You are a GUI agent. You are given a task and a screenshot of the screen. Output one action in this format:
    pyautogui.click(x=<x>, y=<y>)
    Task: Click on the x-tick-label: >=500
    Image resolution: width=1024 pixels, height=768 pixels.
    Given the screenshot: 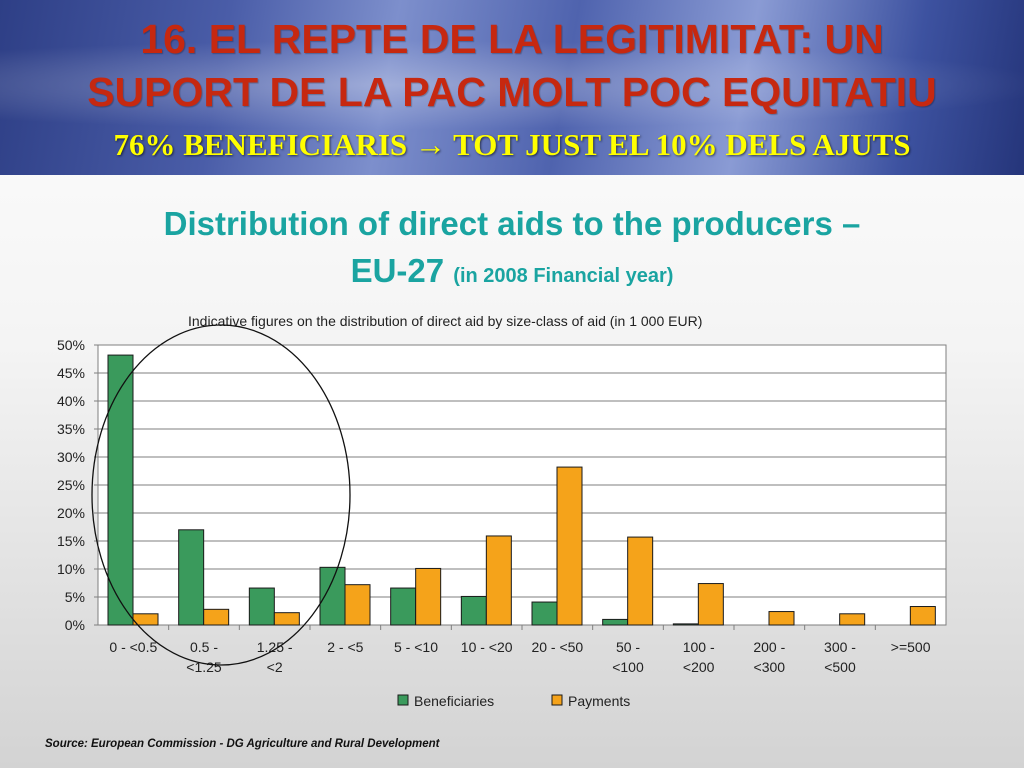 What is the action you would take?
    pyautogui.click(x=911, y=647)
    